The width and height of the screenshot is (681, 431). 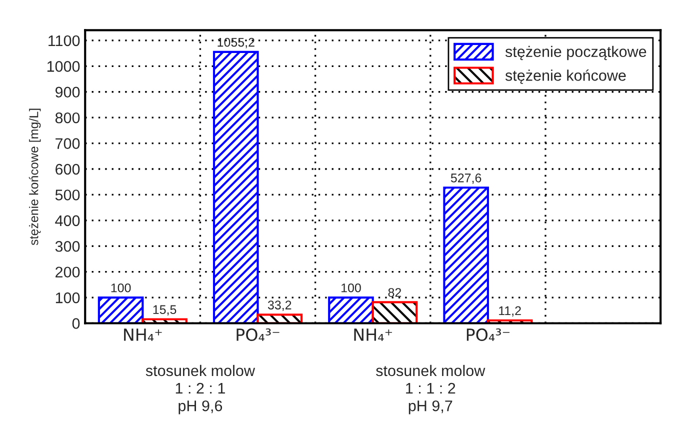 What do you see at coordinates (34, 177) in the screenshot?
I see `y-axis-title: stężenie końcowe [mg/L]` at bounding box center [34, 177].